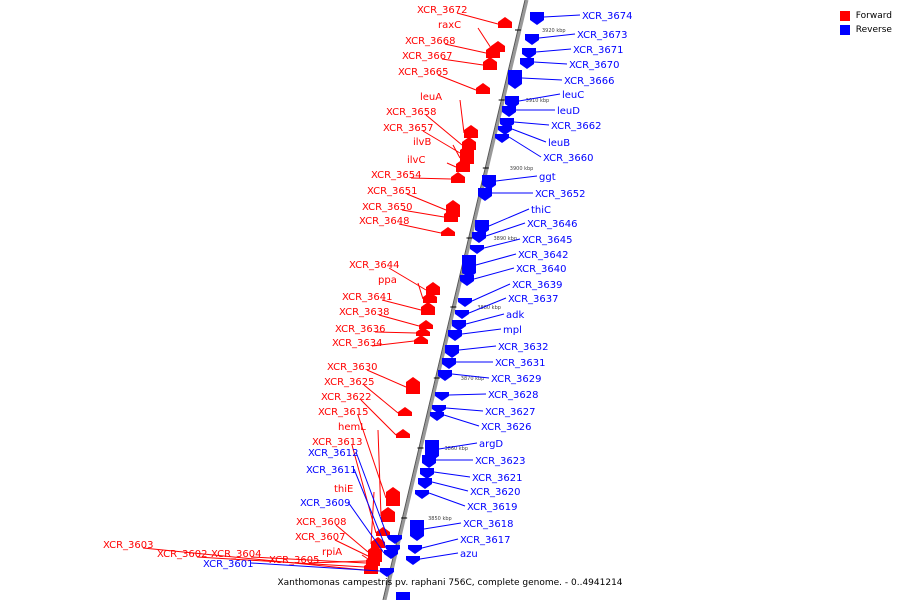 This screenshot has height=600, width=900. What do you see at coordinates (349, 382) in the screenshot?
I see `forward-gene-label: XCR_3625` at bounding box center [349, 382].